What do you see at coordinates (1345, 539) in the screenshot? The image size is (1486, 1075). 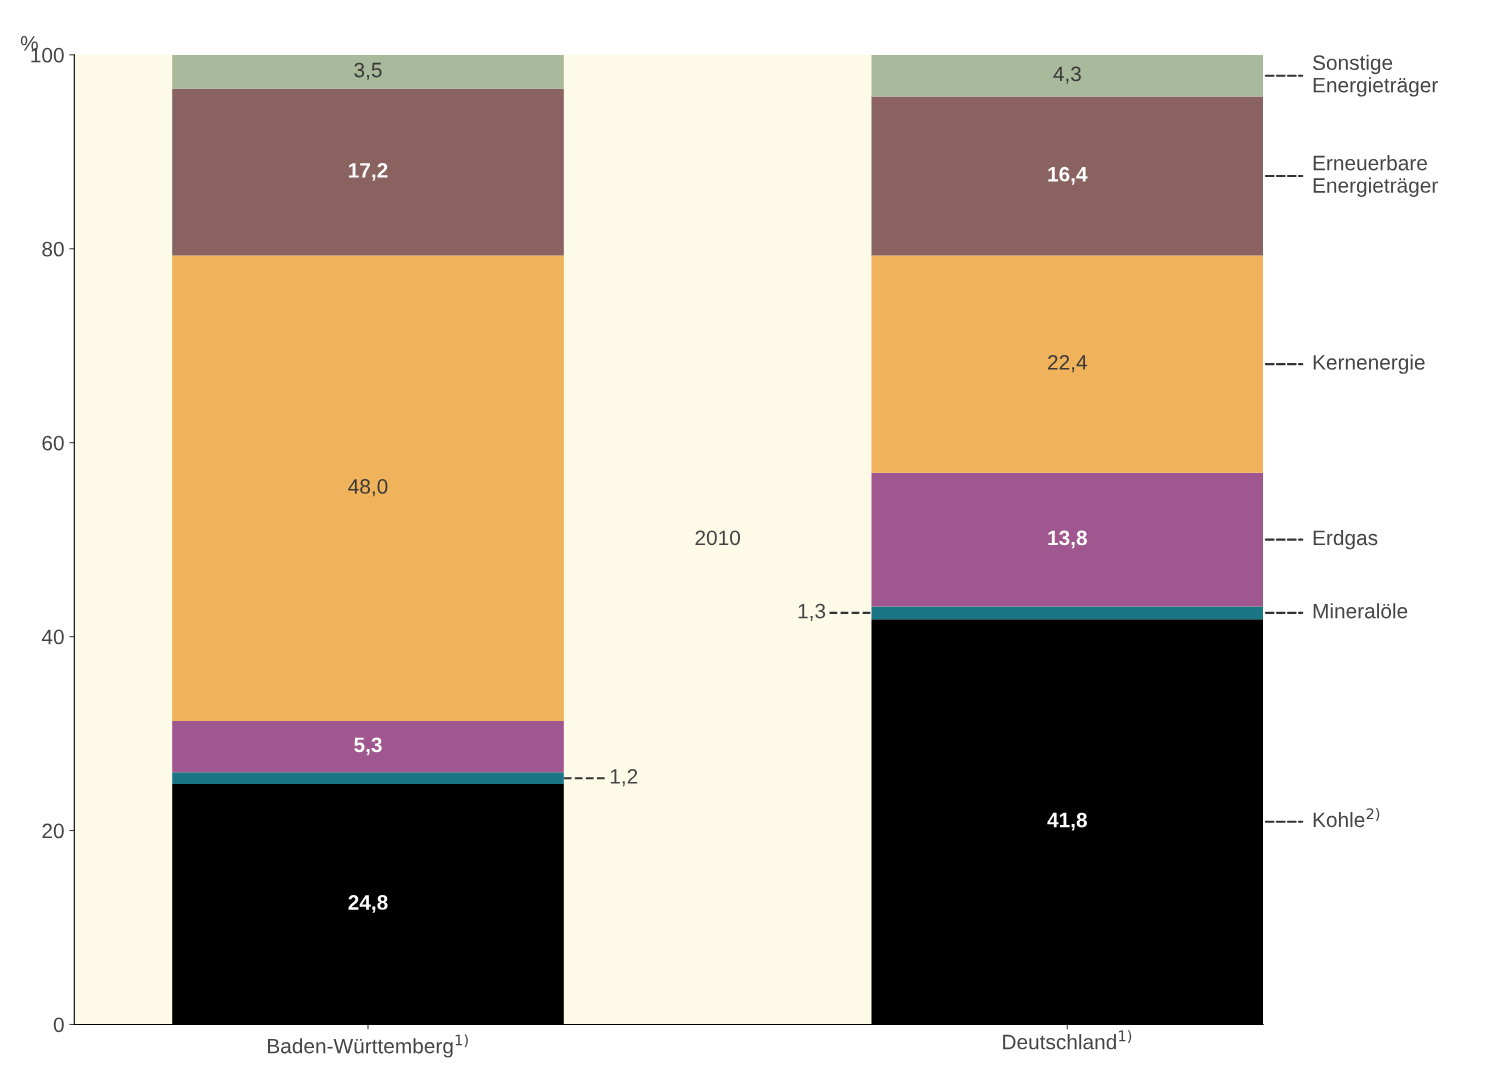 I see `text: Erdgas` at bounding box center [1345, 539].